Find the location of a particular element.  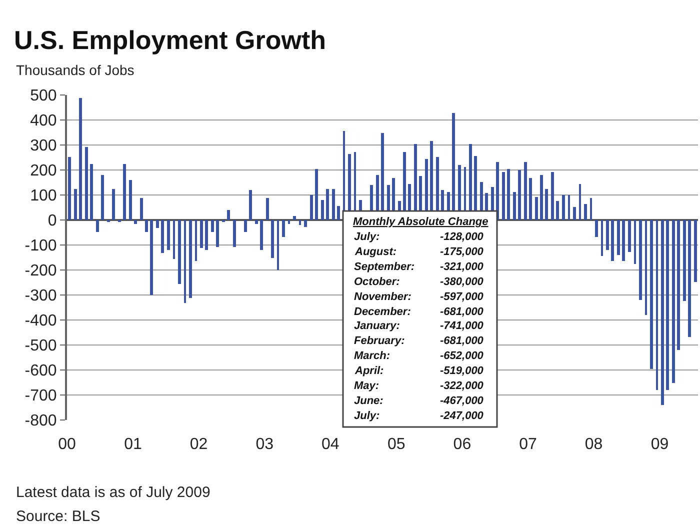

annotation: Monthly Absolute Change is located at coordinates (420, 222).